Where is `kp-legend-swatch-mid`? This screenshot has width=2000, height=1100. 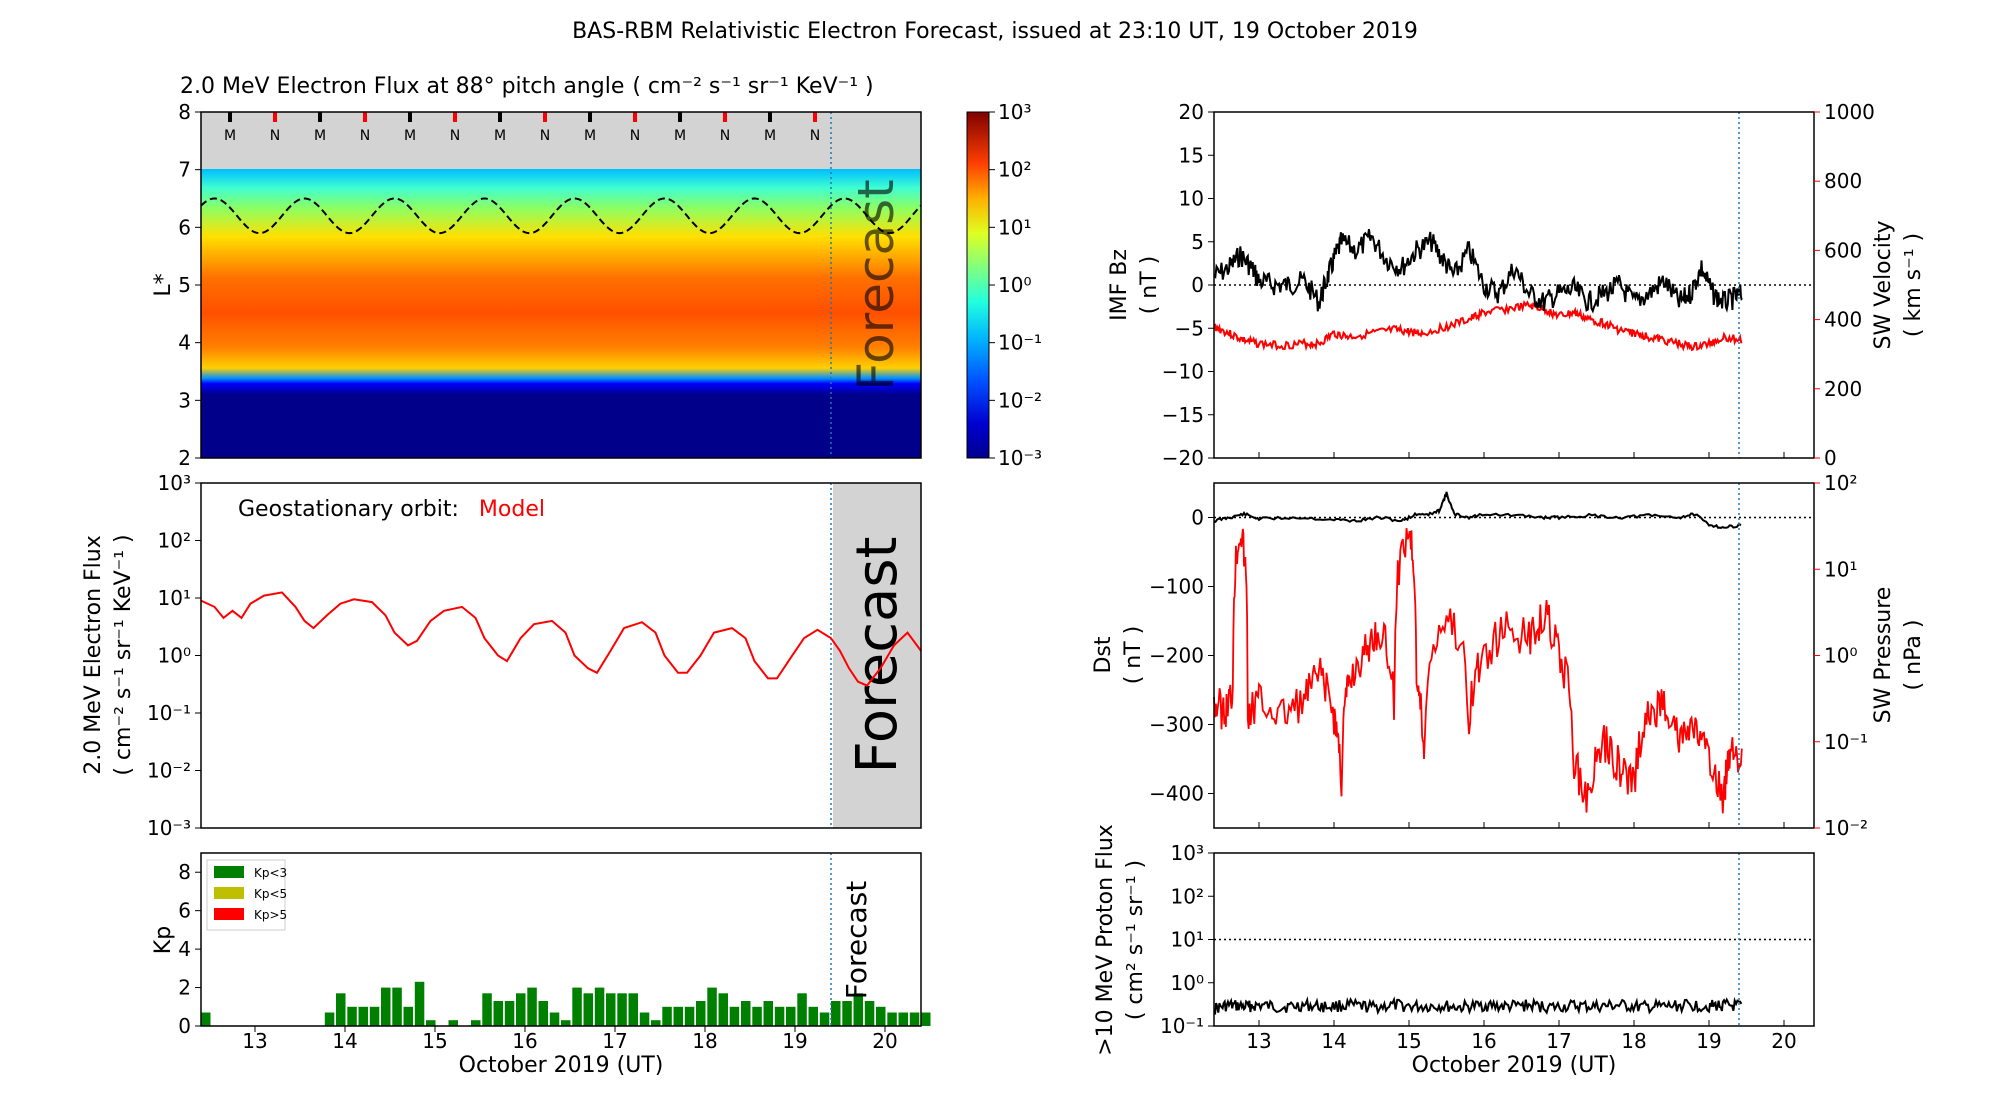
kp-legend-swatch-mid is located at coordinates (229, 893).